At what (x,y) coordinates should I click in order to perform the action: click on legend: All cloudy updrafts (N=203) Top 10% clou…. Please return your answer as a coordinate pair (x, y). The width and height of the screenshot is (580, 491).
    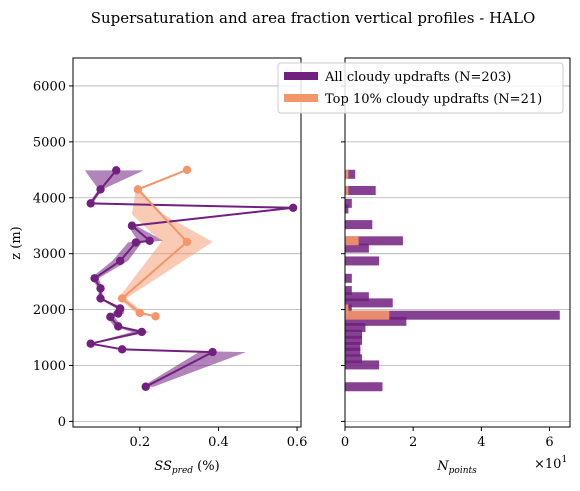
    Looking at the image, I should click on (420, 88).